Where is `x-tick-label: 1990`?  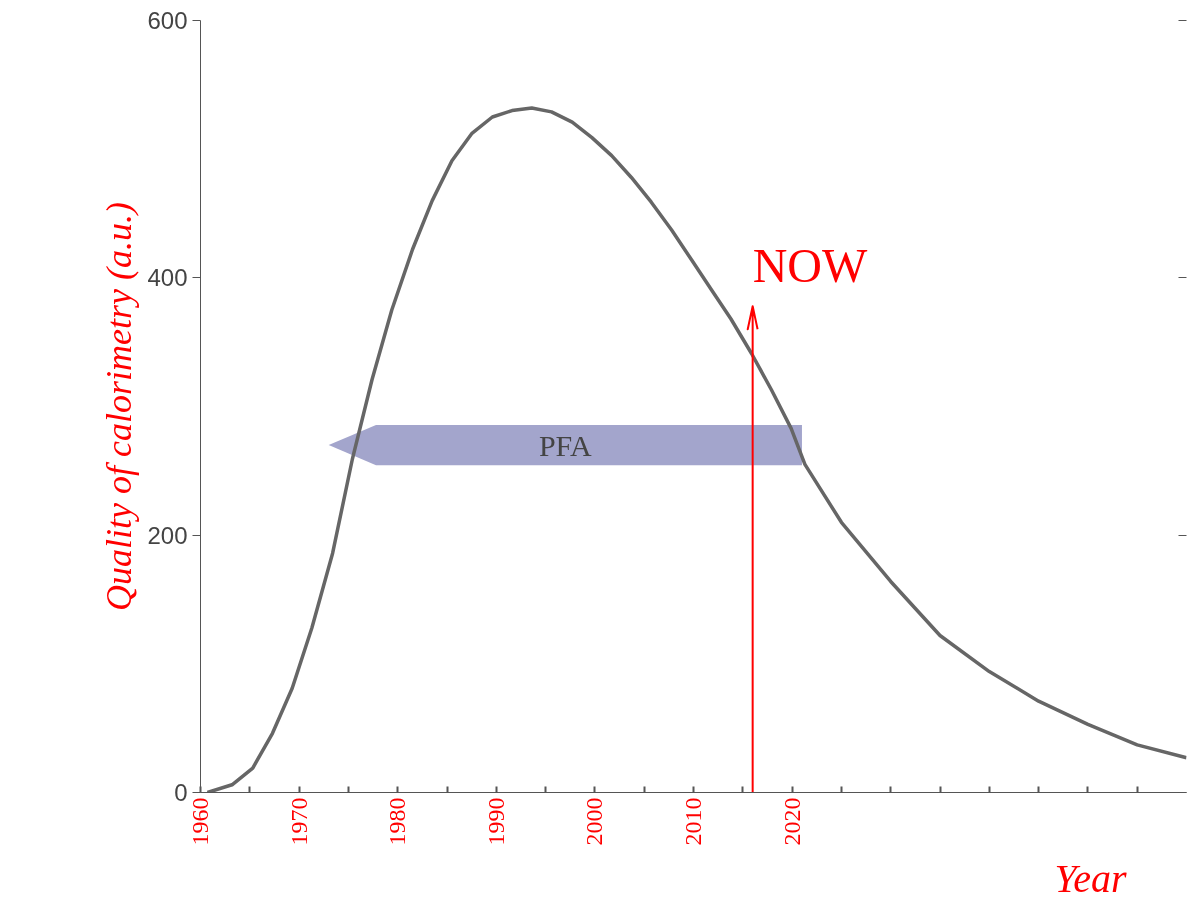
x-tick-label: 1990 is located at coordinates (495, 821).